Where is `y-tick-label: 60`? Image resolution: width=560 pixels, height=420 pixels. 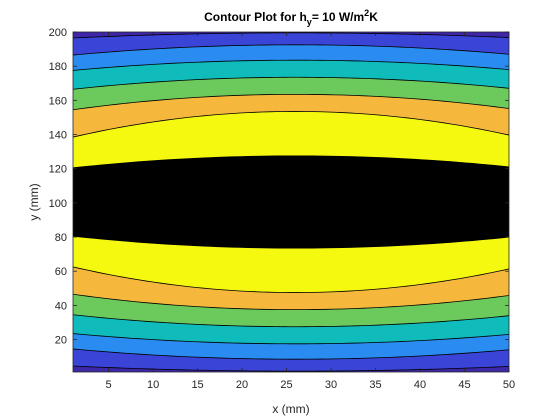 y-tick-label: 60 is located at coordinates (61, 272).